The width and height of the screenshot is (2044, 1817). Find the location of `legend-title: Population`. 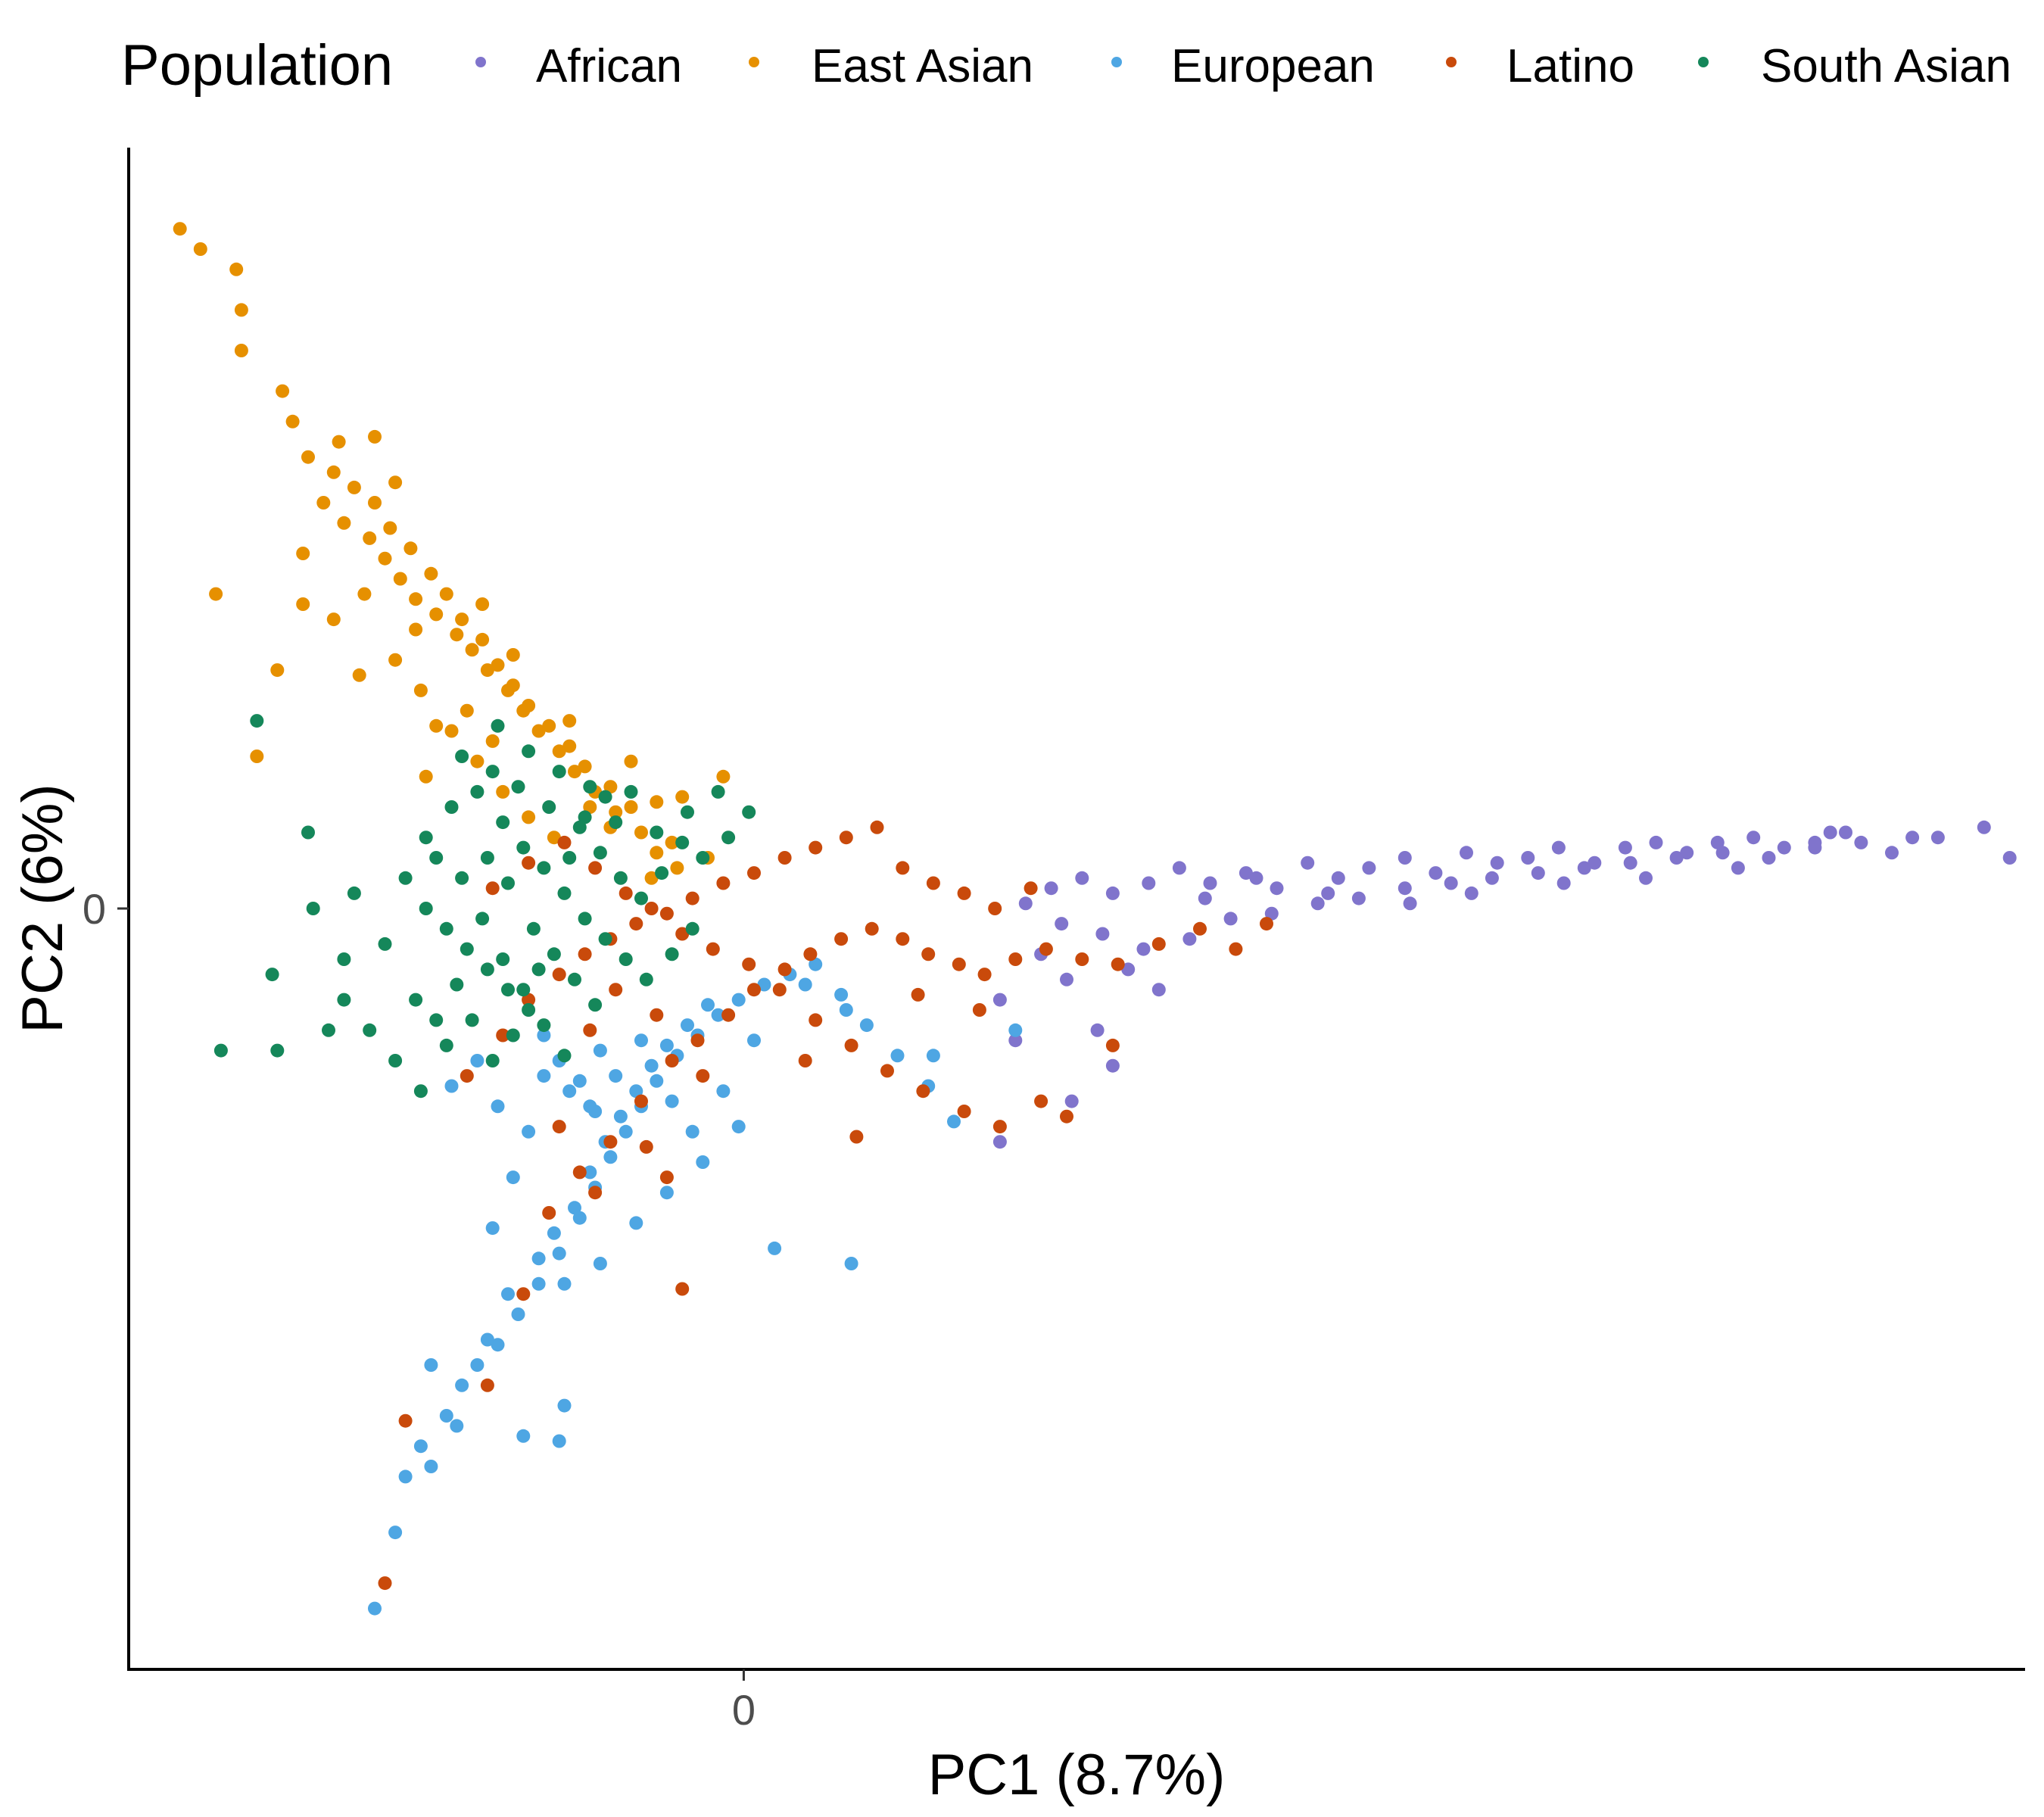

legend-title: Population is located at coordinates (257, 65).